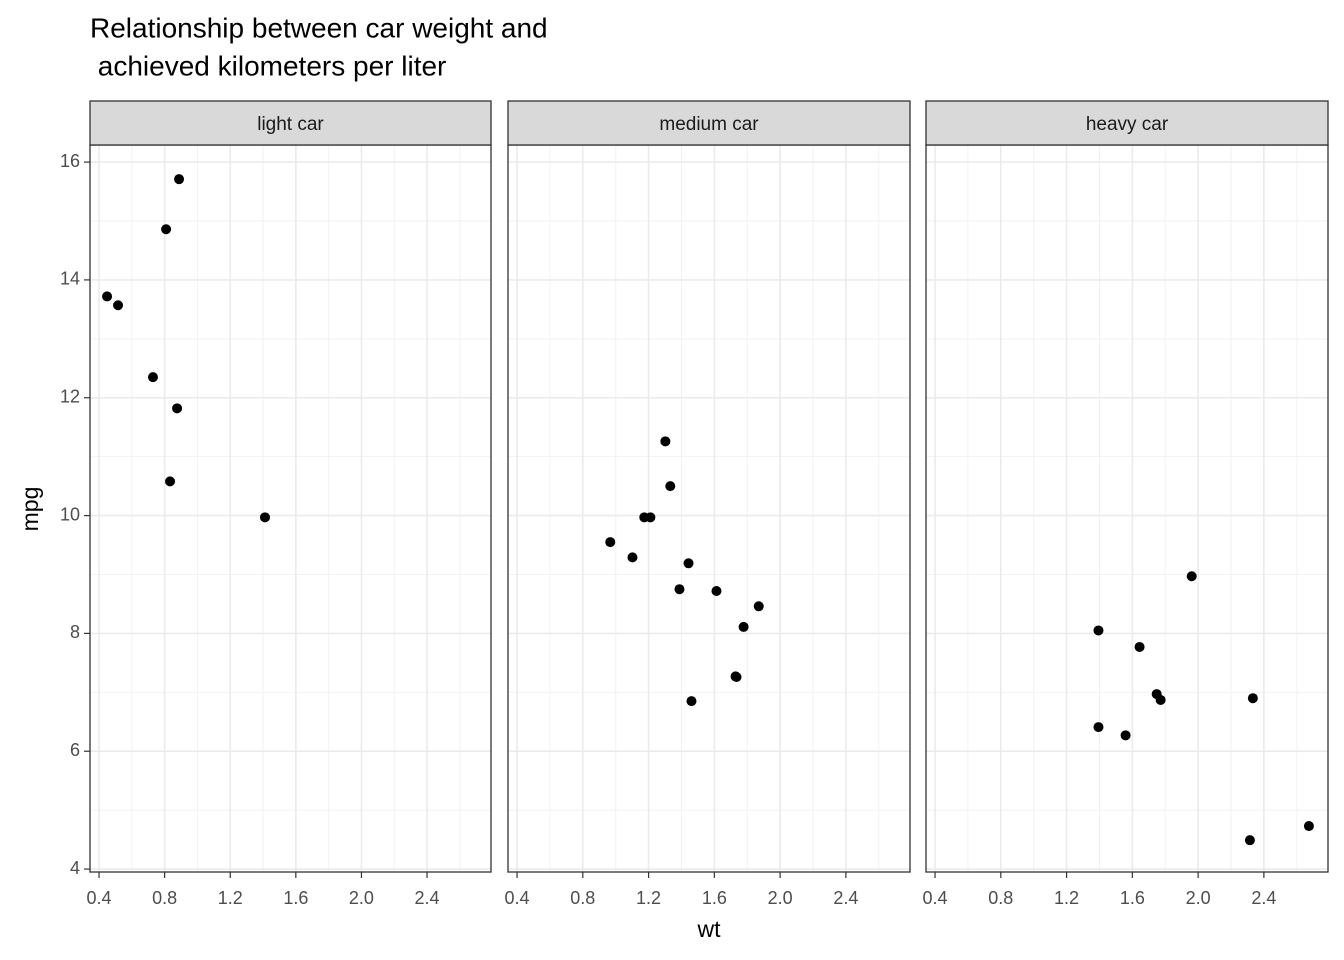 The height and width of the screenshot is (960, 1344). What do you see at coordinates (70, 514) in the screenshot?
I see `y-tick-label: 10` at bounding box center [70, 514].